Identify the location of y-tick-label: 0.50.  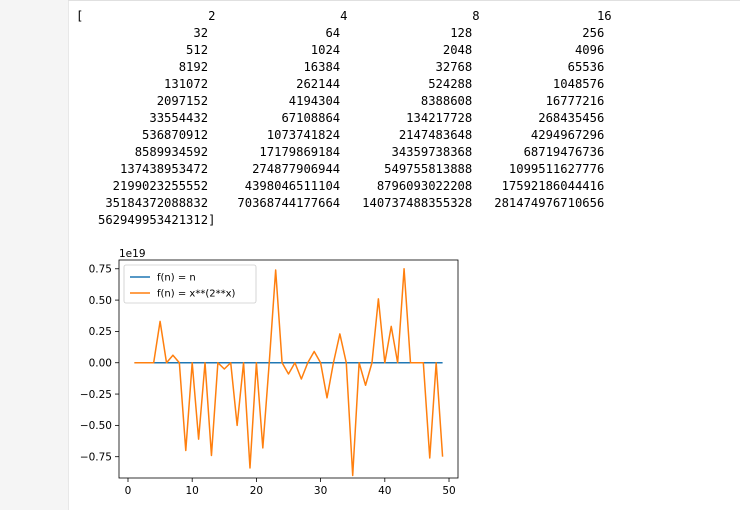
(100, 301).